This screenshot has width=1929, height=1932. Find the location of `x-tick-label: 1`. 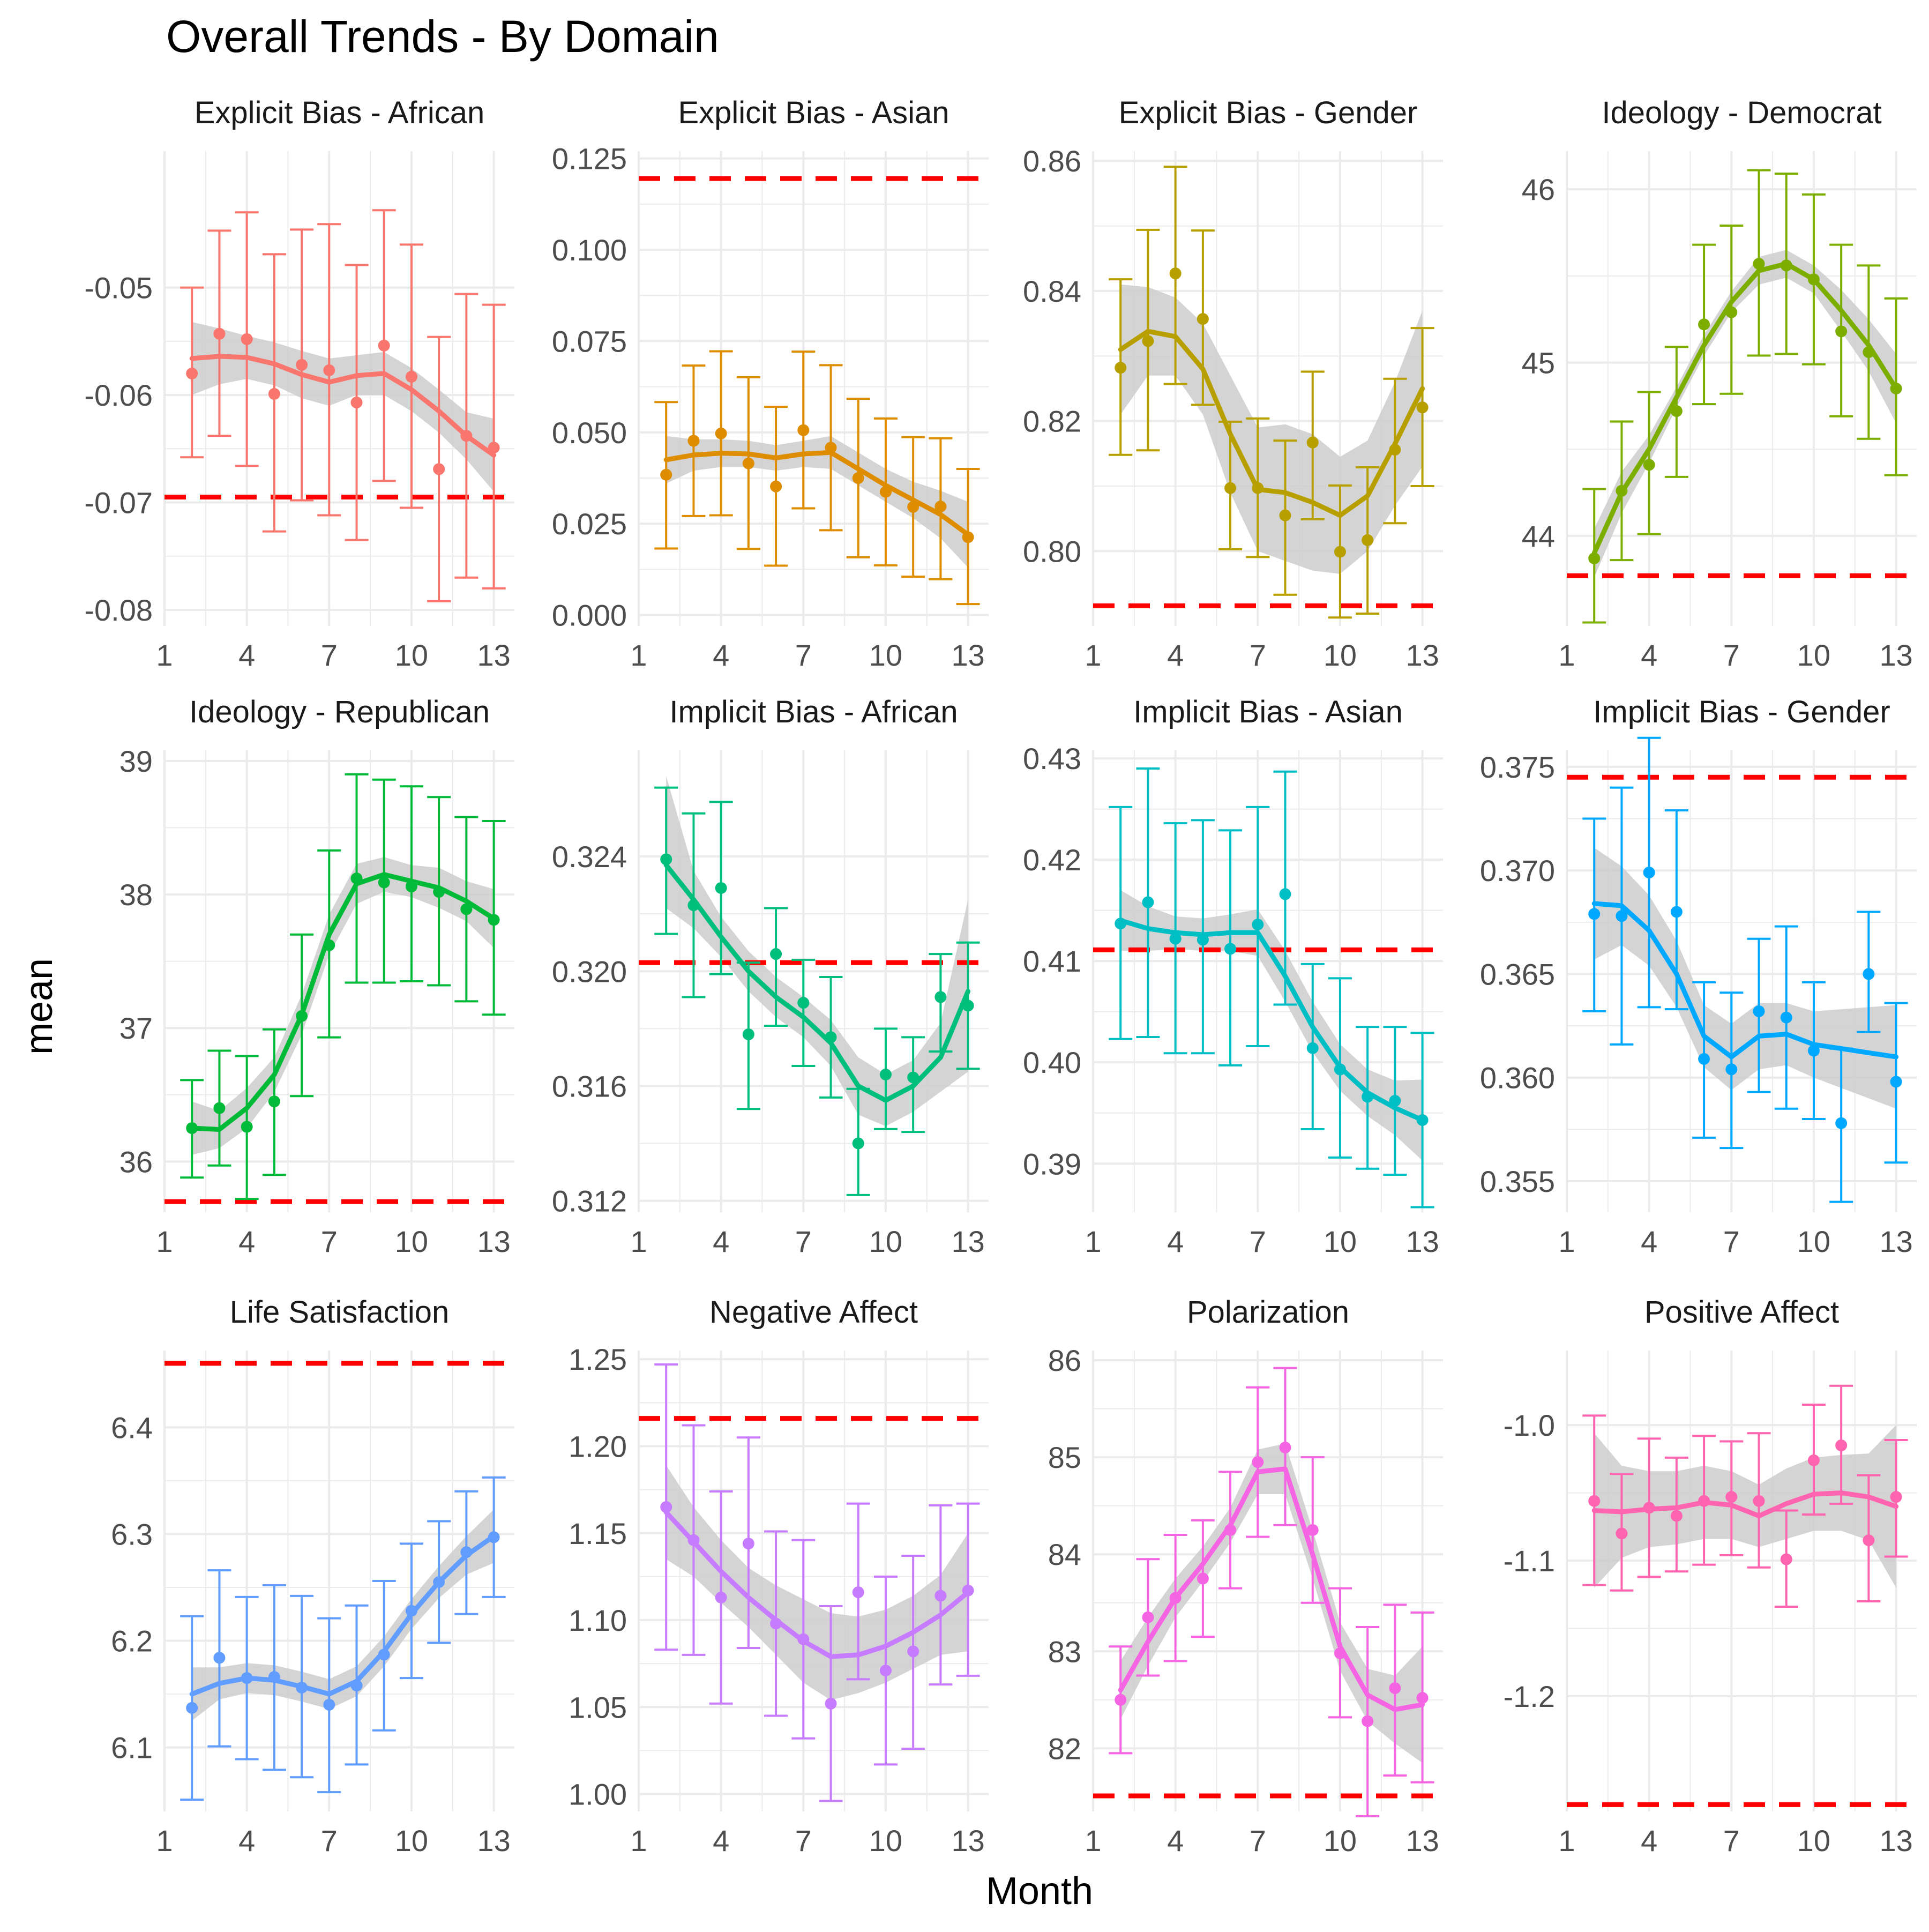

x-tick-label: 1 is located at coordinates (1093, 1241).